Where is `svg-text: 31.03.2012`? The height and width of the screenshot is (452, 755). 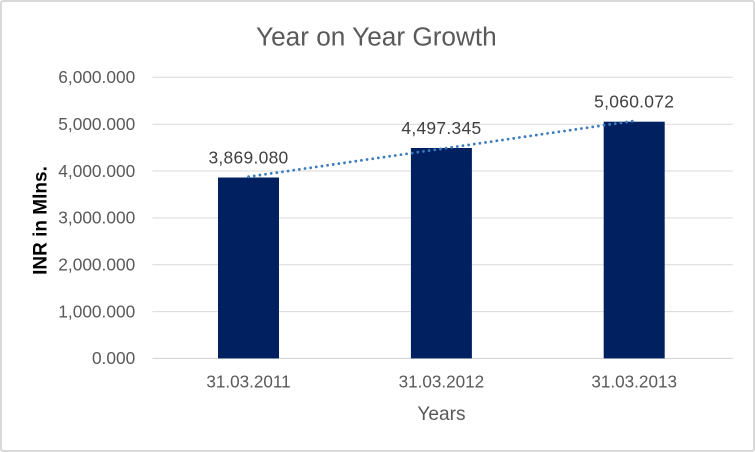
svg-text: 31.03.2012 is located at coordinates (442, 382).